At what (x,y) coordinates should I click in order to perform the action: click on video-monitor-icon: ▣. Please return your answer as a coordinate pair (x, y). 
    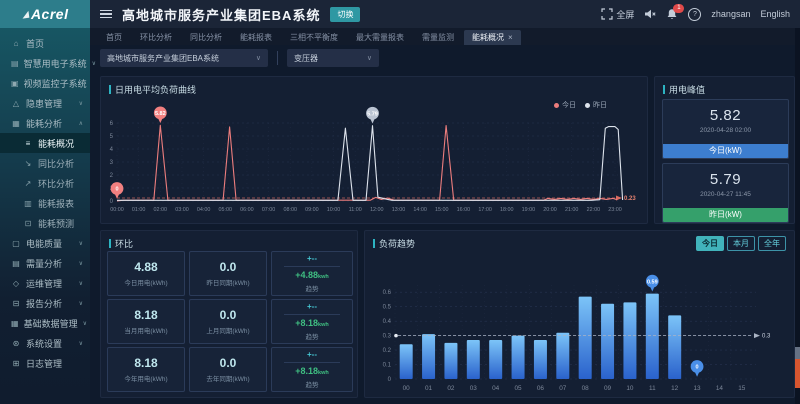
    Looking at the image, I should click on (15, 83).